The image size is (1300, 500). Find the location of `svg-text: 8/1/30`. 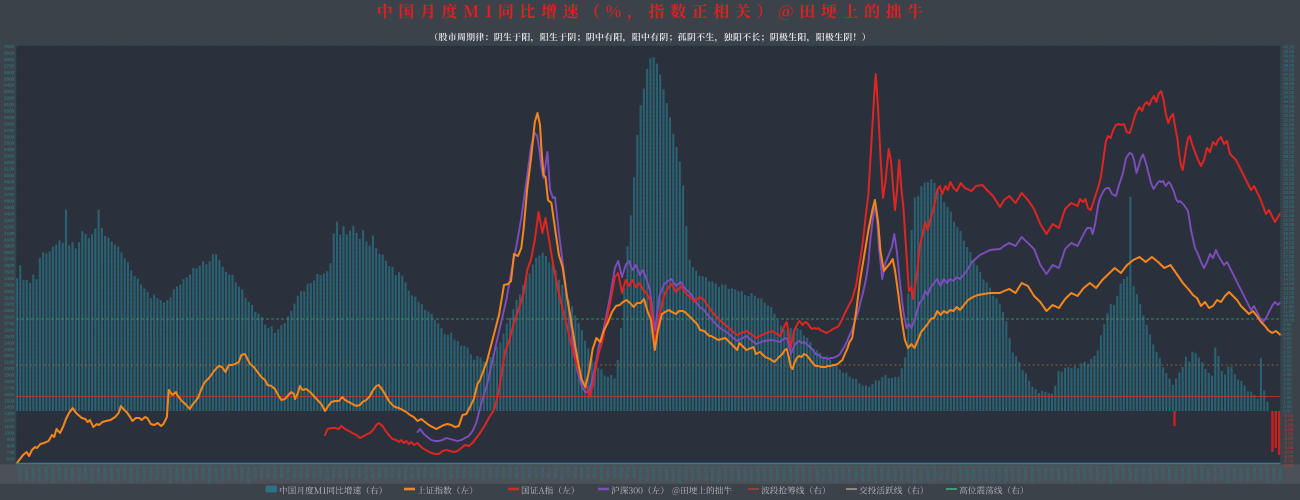

svg-text: 8/1/30 is located at coordinates (568, 473).